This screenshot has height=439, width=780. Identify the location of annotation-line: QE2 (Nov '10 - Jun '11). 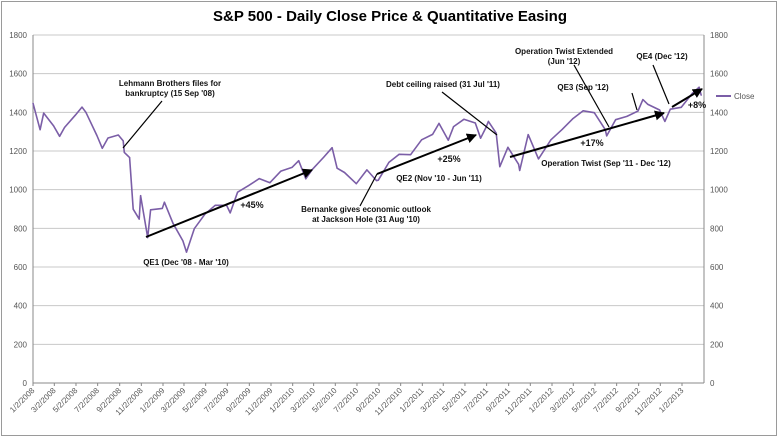
(439, 178).